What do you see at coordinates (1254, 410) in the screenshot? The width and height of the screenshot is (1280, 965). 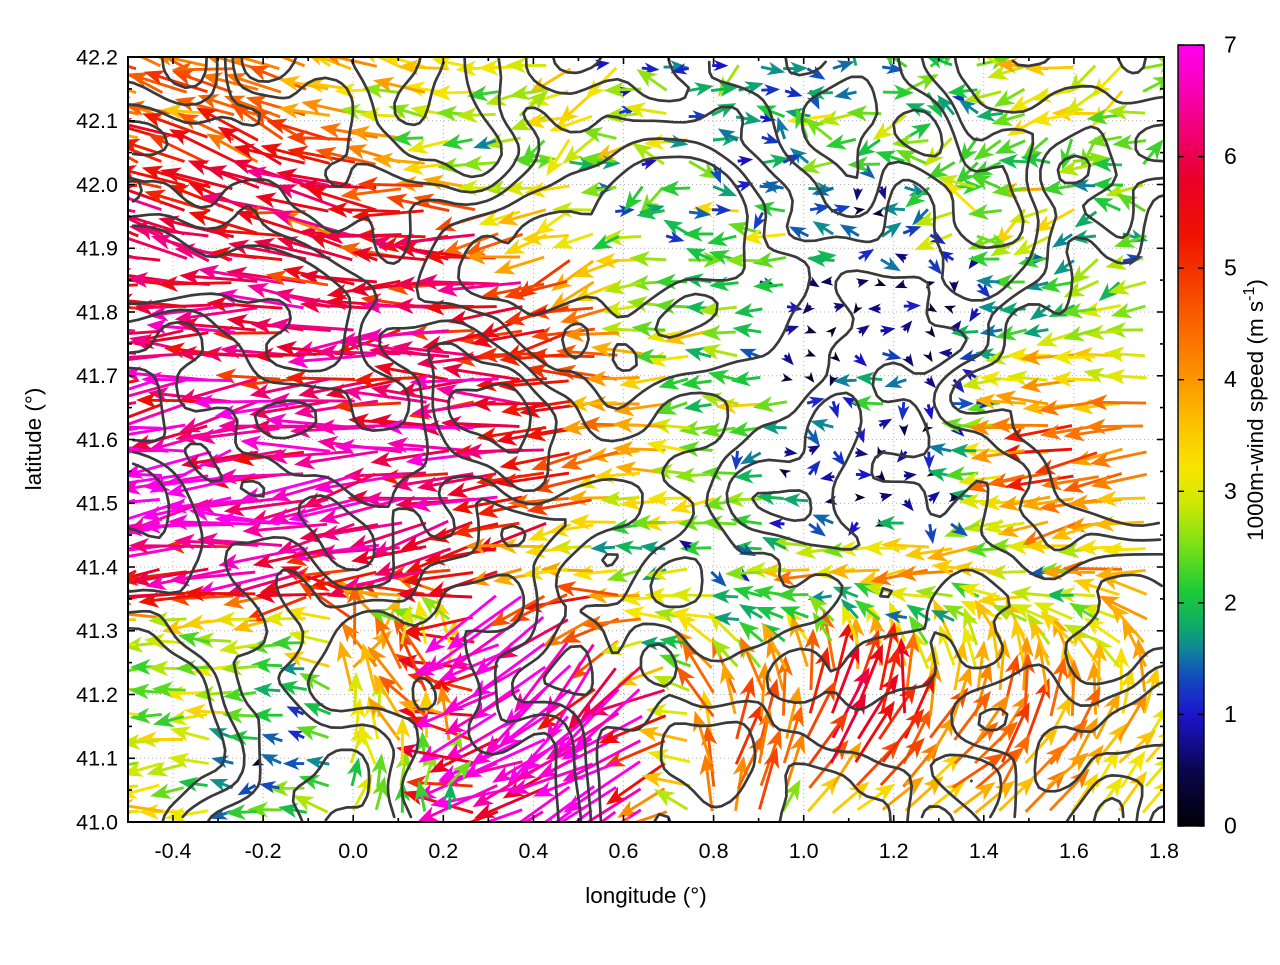 I see `svg-text: 1000m-wind speed (m s-1)` at bounding box center [1254, 410].